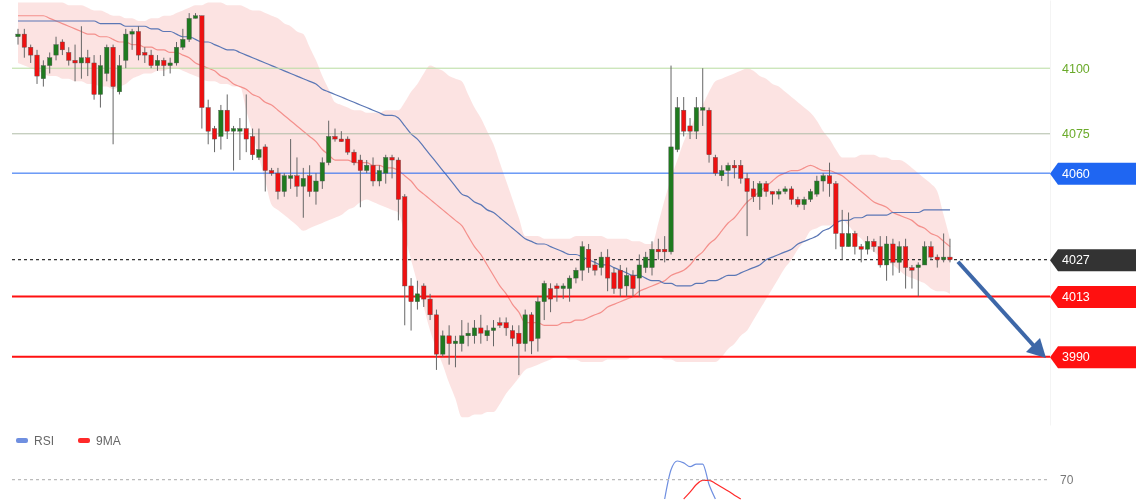 The width and height of the screenshot is (1140, 500). I want to click on y-tick-label: 4060, so click(1076, 173).